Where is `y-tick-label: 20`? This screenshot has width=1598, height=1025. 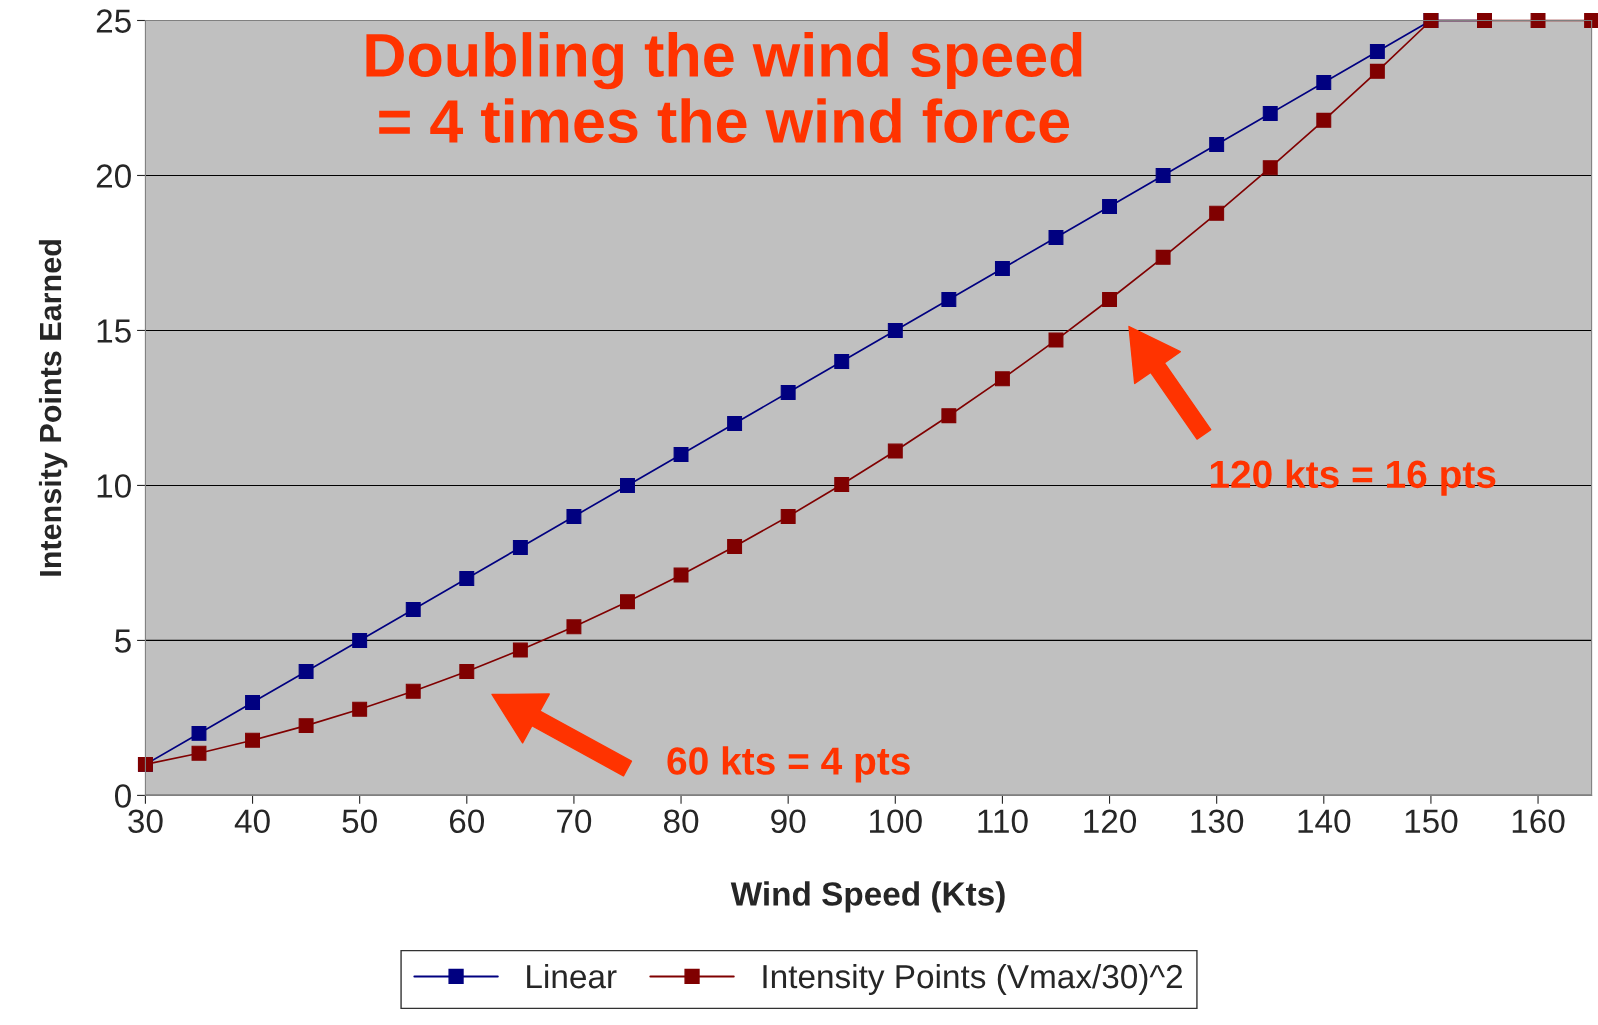 y-tick-label: 20 is located at coordinates (113, 176).